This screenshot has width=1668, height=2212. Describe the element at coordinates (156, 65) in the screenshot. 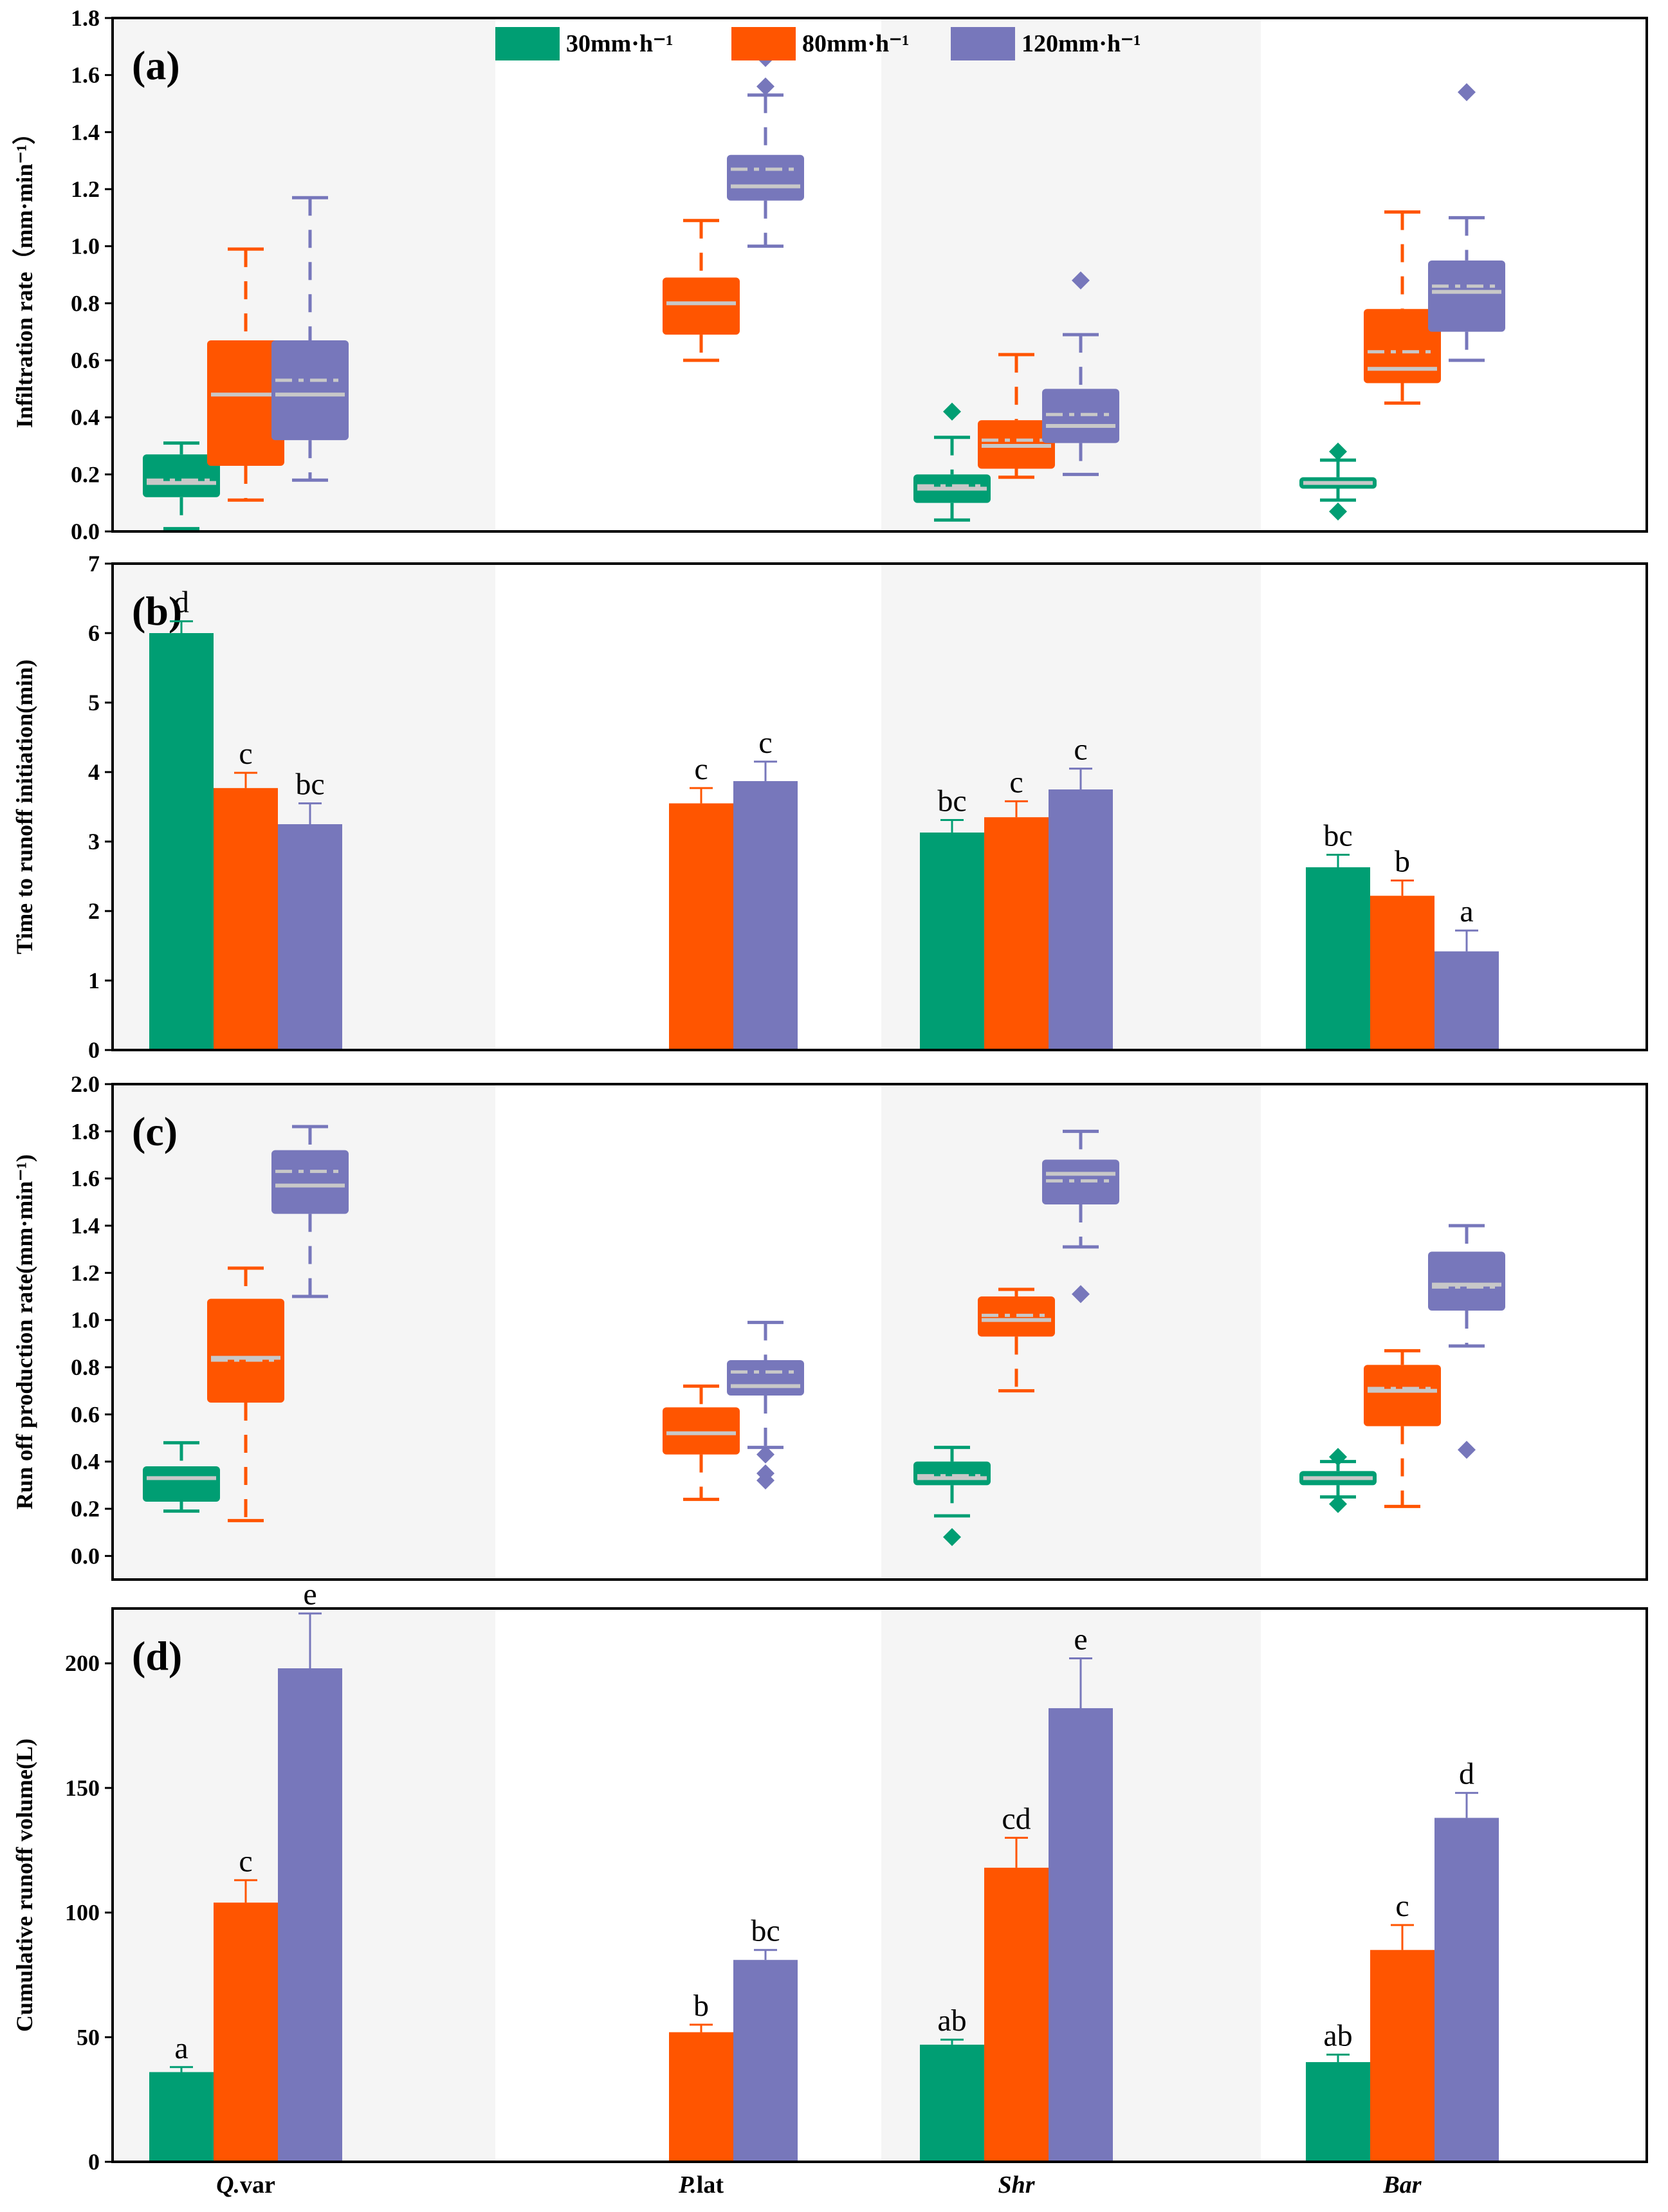

I see `panel-label: (a)` at that location.